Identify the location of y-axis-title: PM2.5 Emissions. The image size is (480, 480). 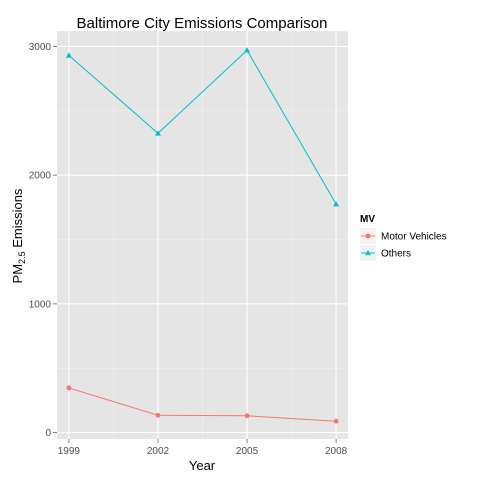
(18, 235).